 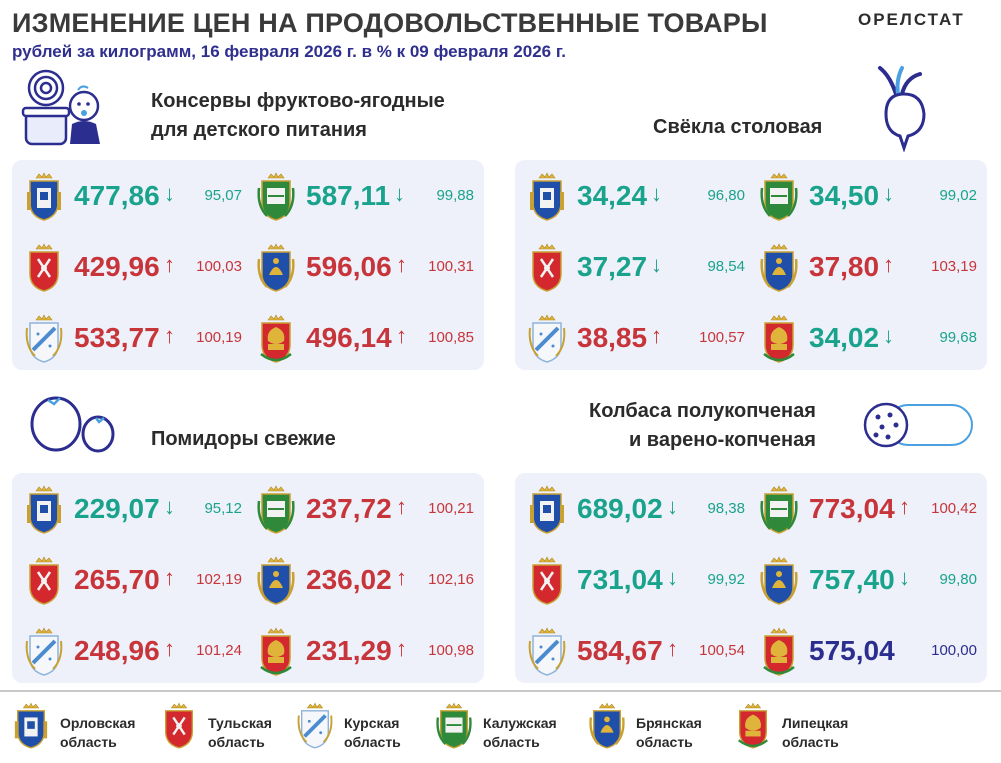 What do you see at coordinates (369, 511) in the screenshot?
I see `price-cell-kaluga: 237,72 ↑ 100,21` at bounding box center [369, 511].